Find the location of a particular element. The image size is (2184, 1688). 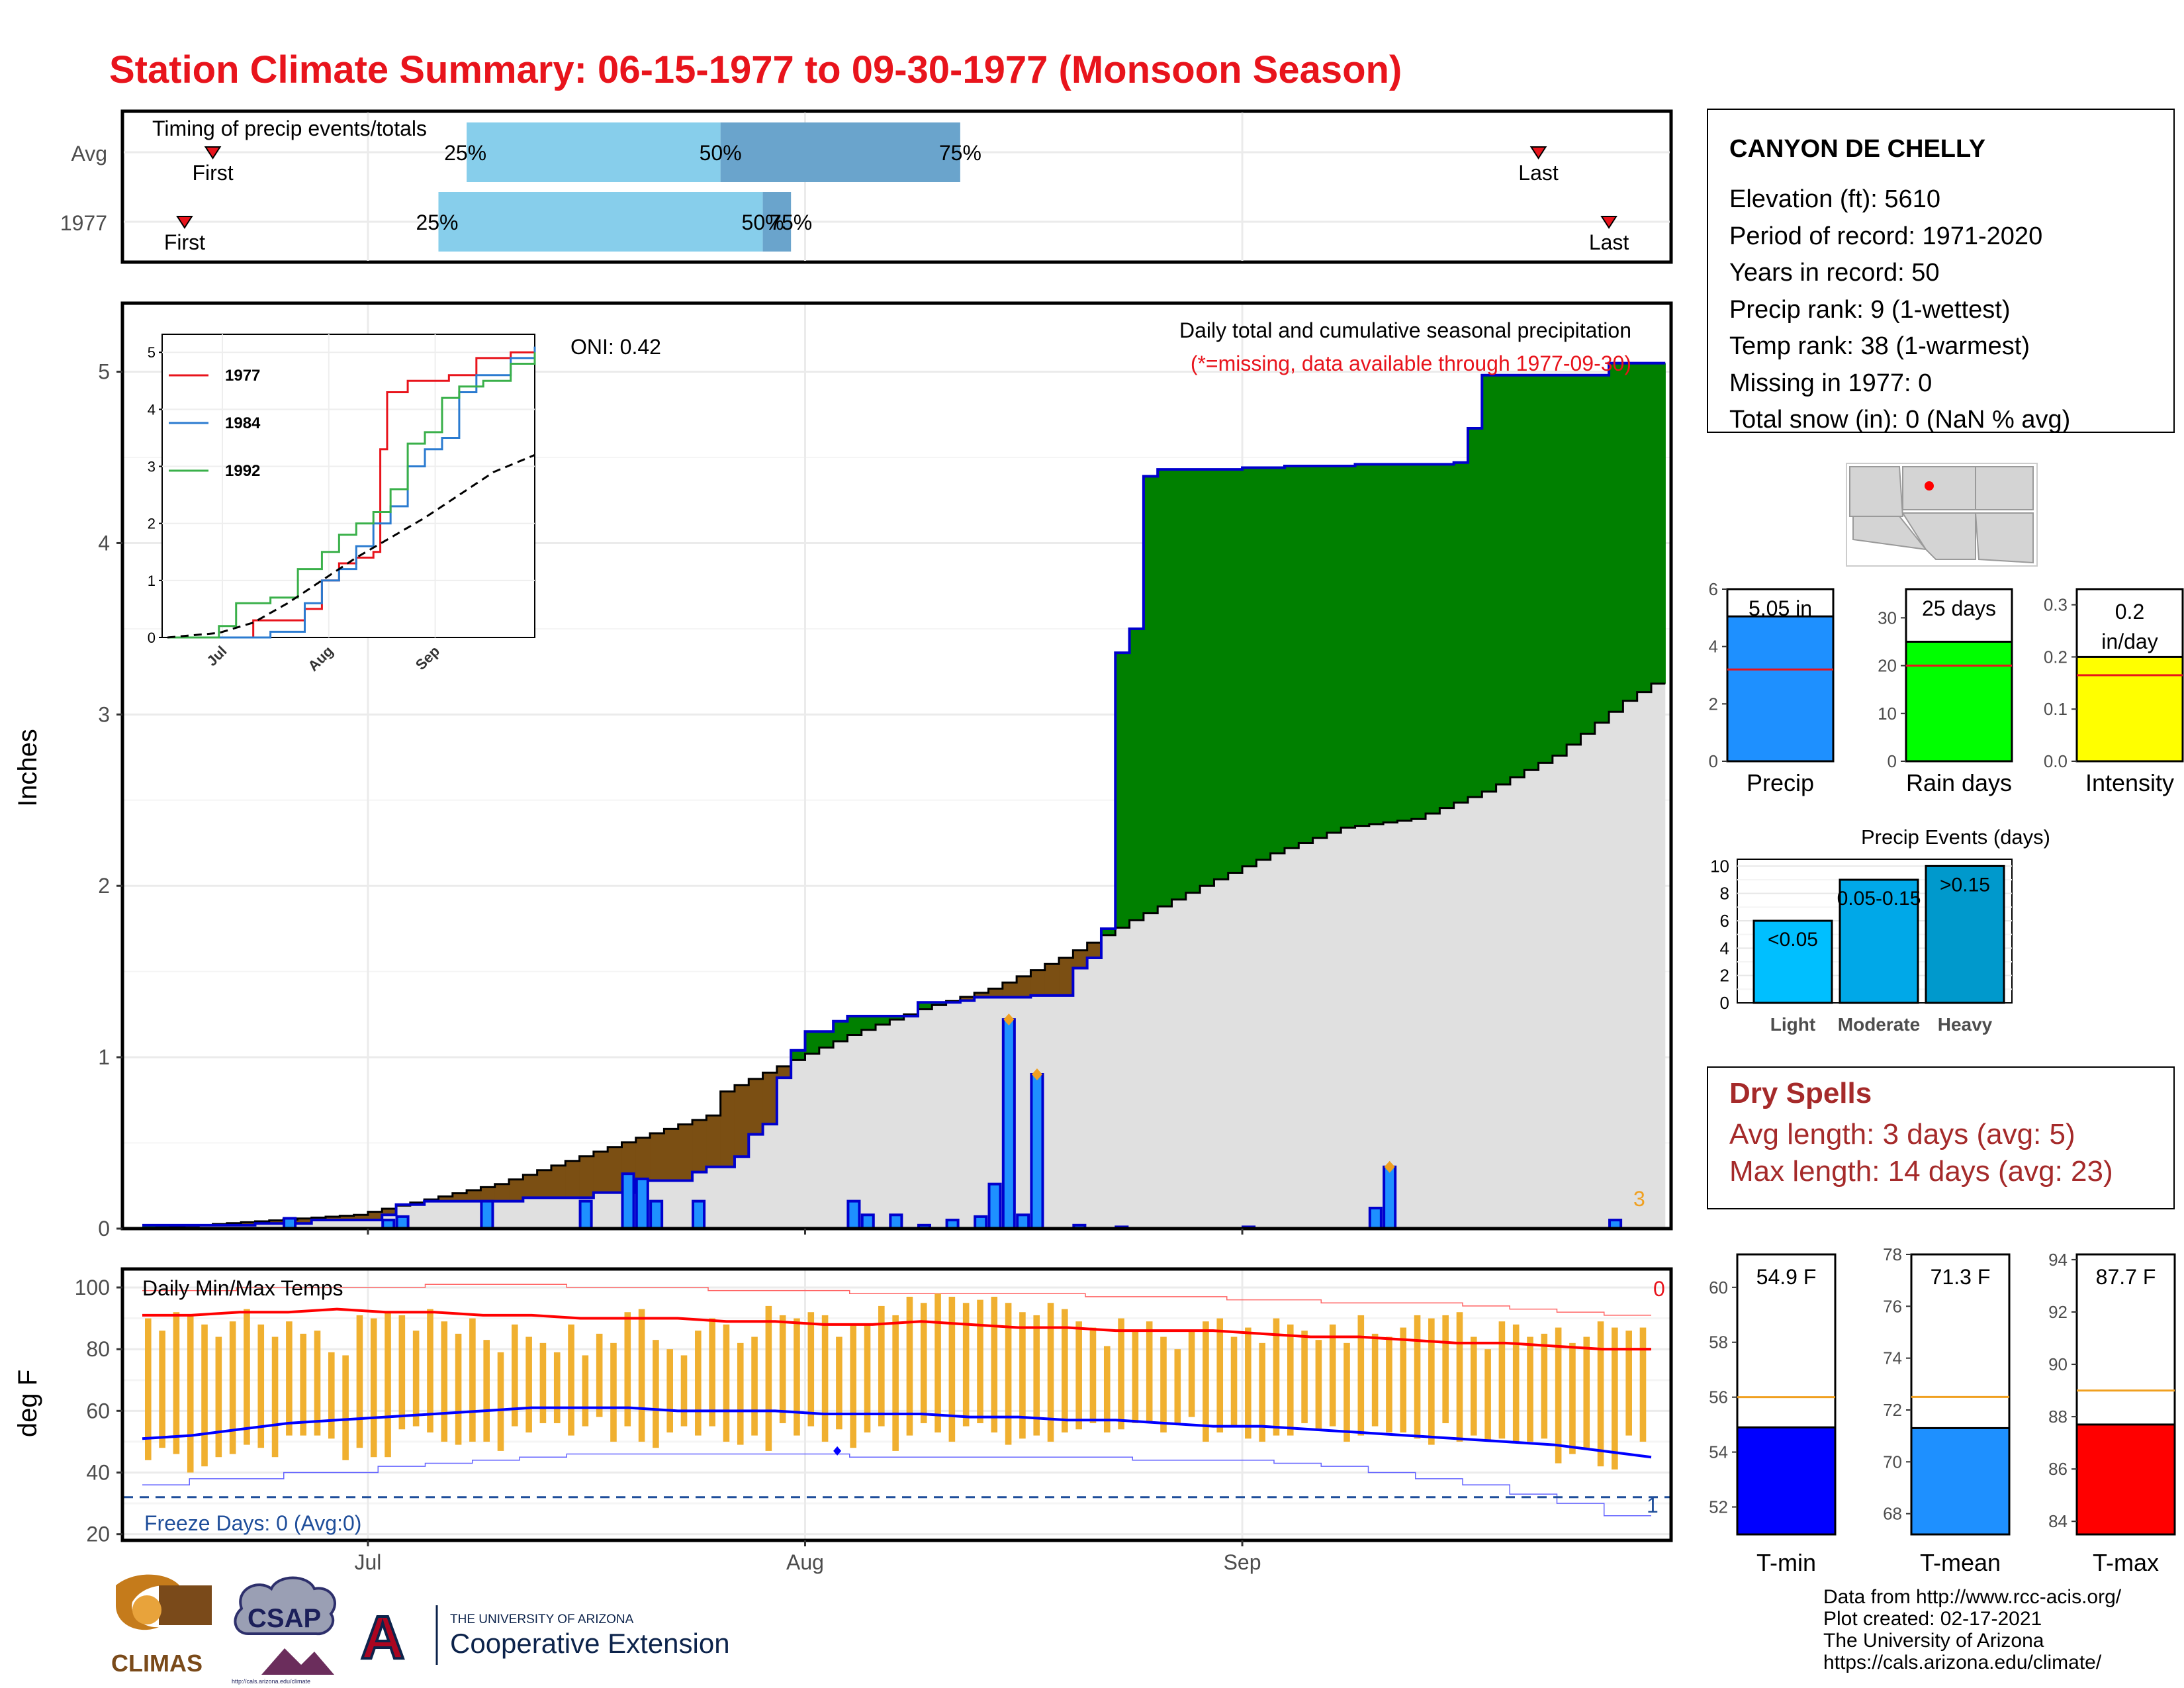

temp-count-top: 0 is located at coordinates (1659, 1289).